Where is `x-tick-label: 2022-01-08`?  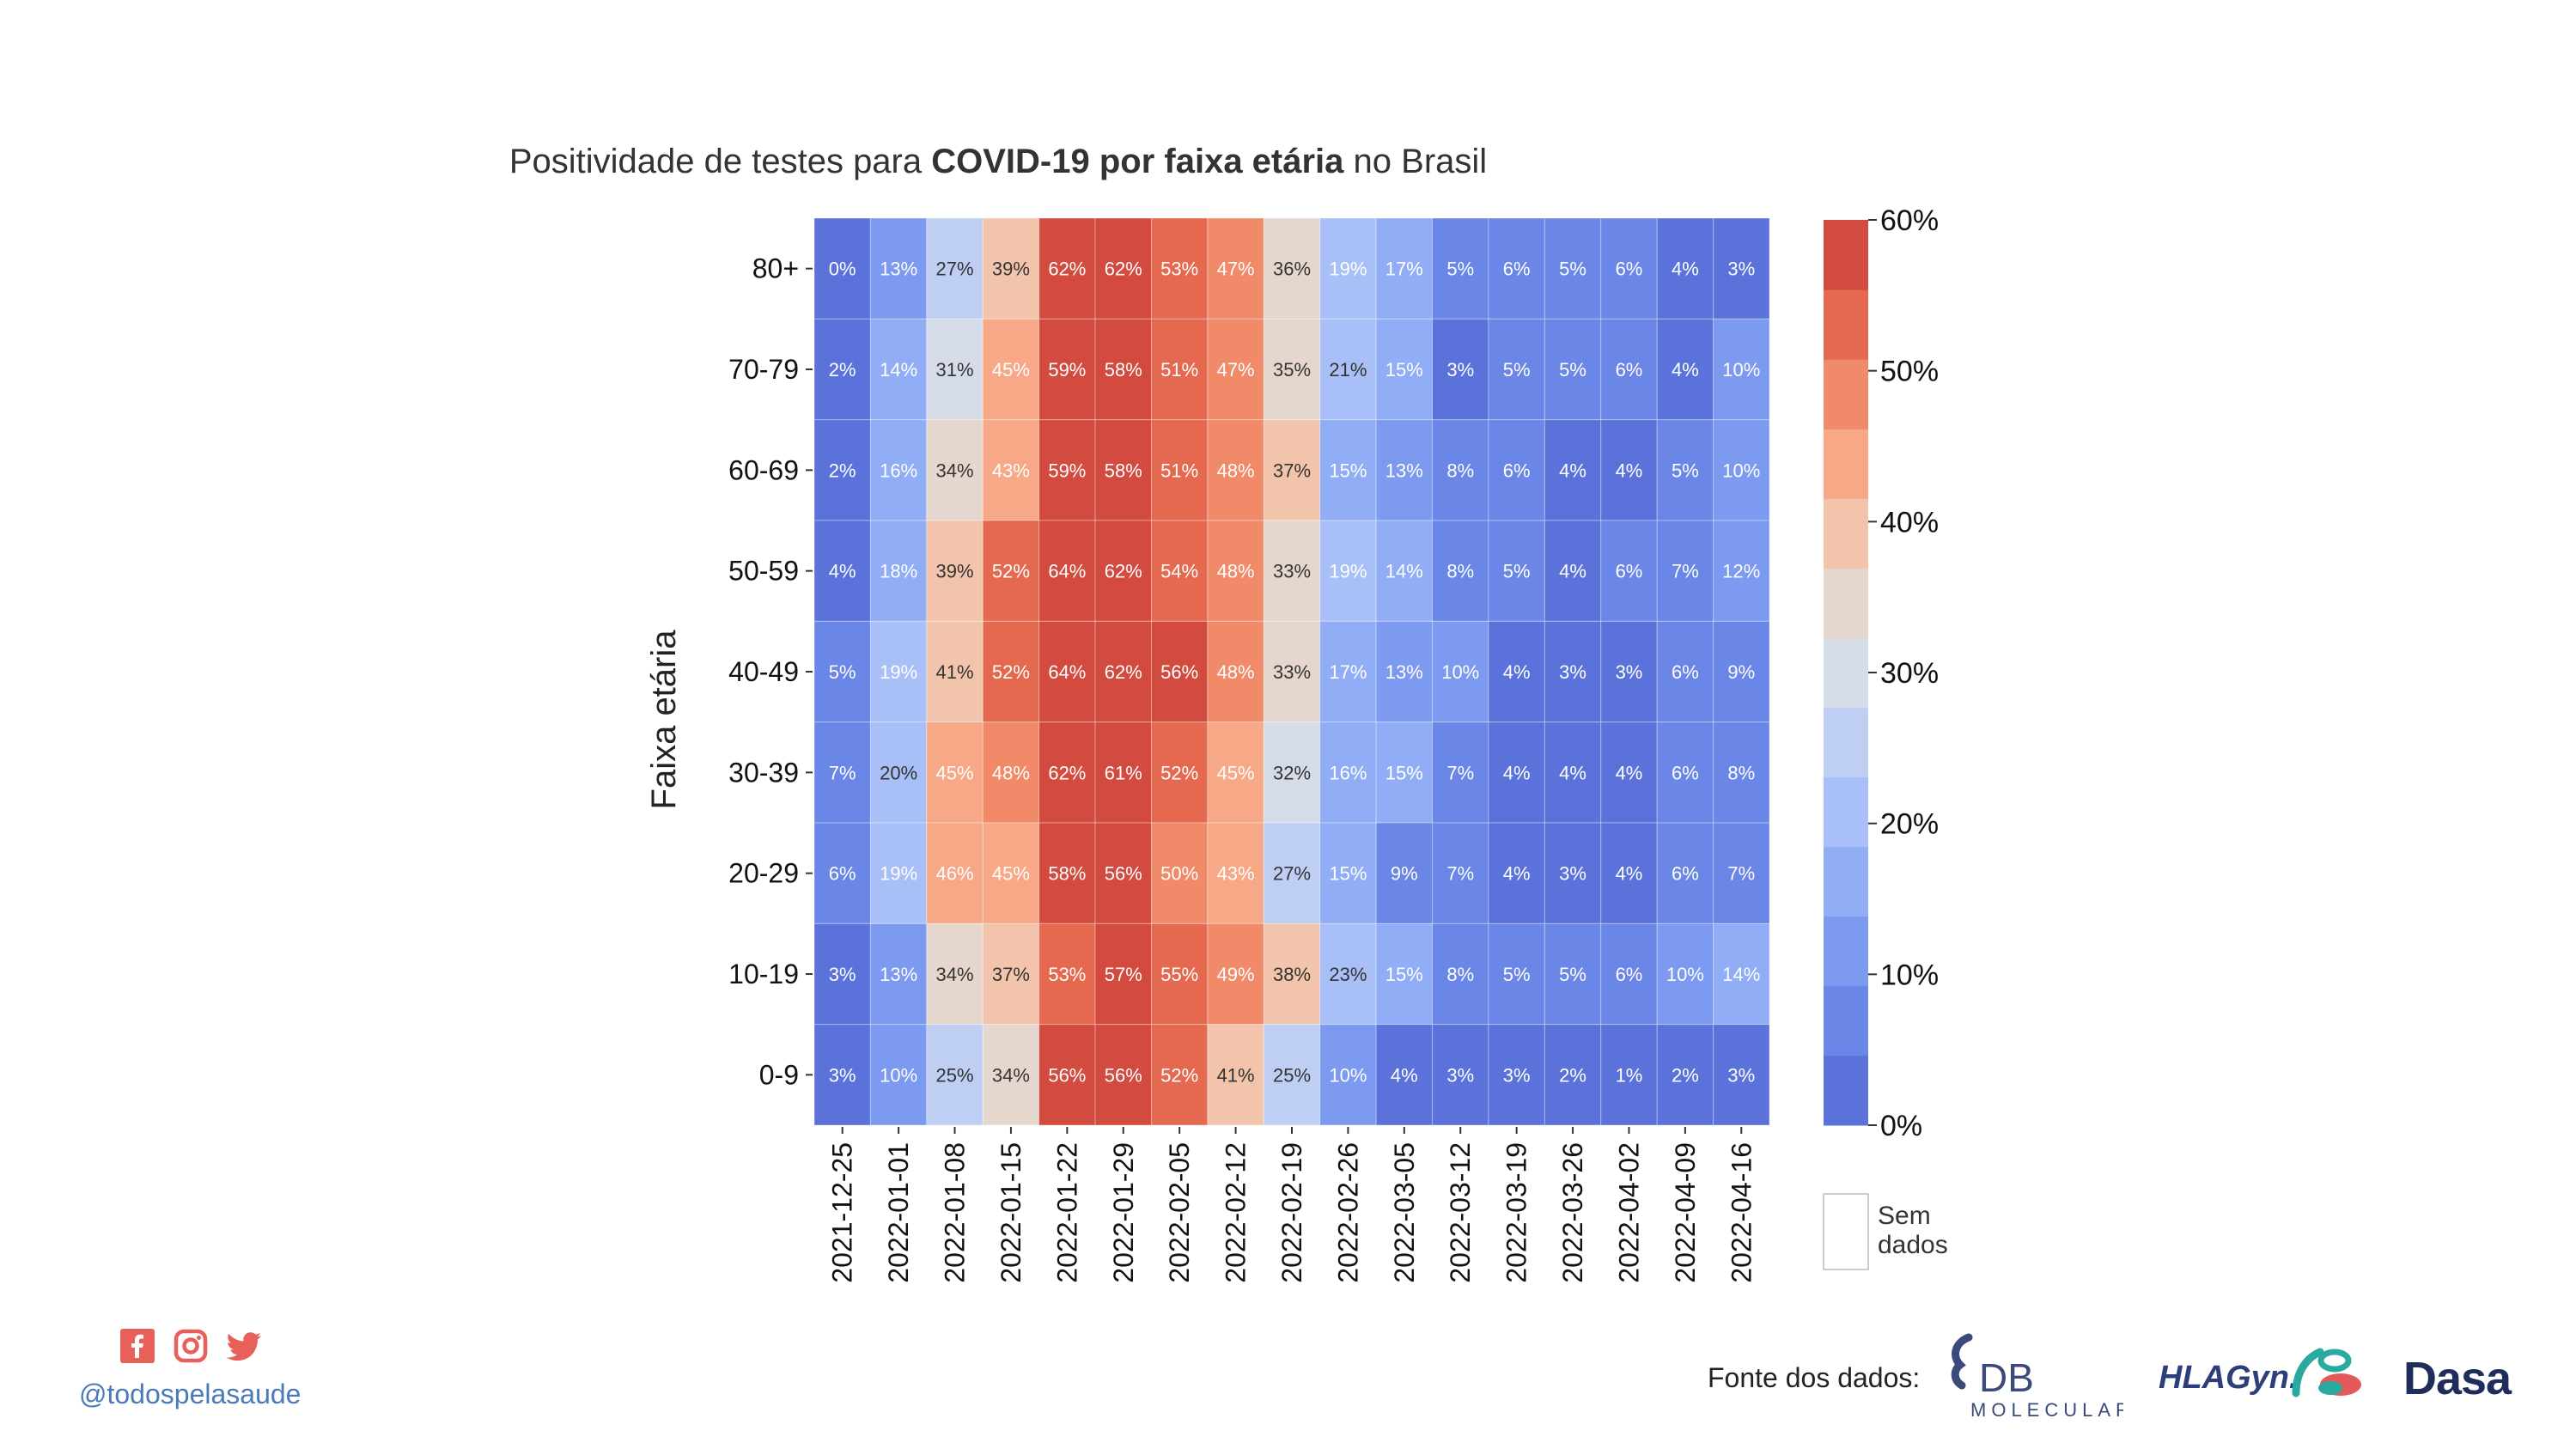
x-tick-label: 2022-01-08 is located at coordinates (955, 1212).